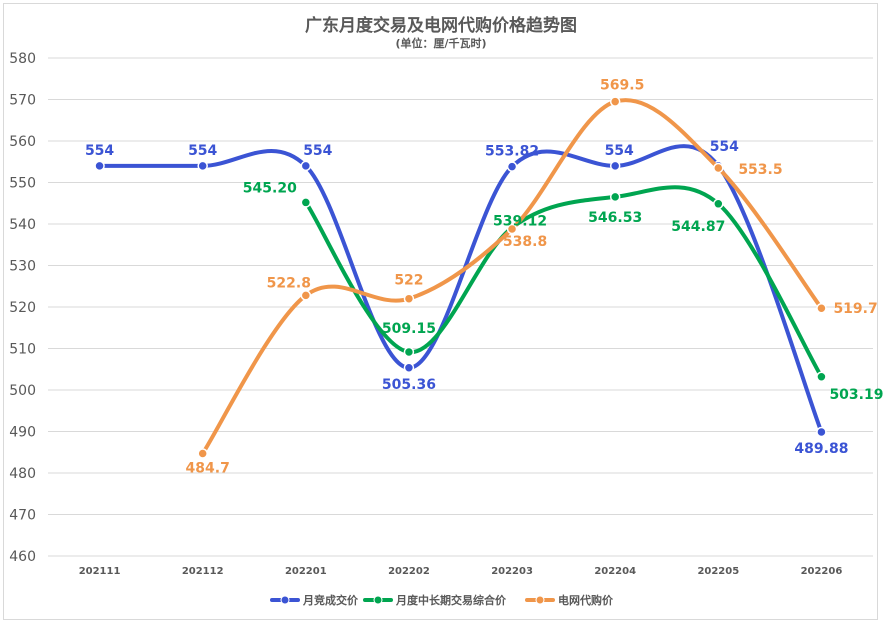 Image resolution: width=883 pixels, height=626 pixels. I want to click on x-tick-label: 202206, so click(822, 571).